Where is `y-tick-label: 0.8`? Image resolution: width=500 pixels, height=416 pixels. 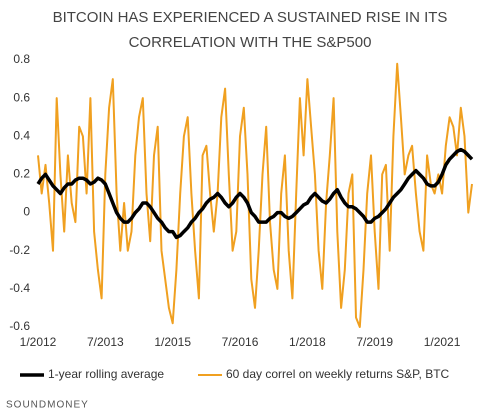 y-tick-label: 0.8 is located at coordinates (21, 59).